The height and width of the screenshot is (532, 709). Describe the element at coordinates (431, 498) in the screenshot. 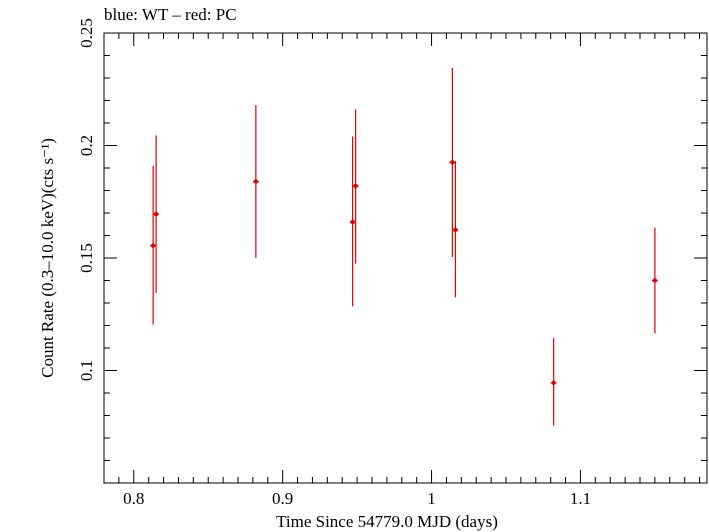

I see `x-tick-label: 1` at that location.